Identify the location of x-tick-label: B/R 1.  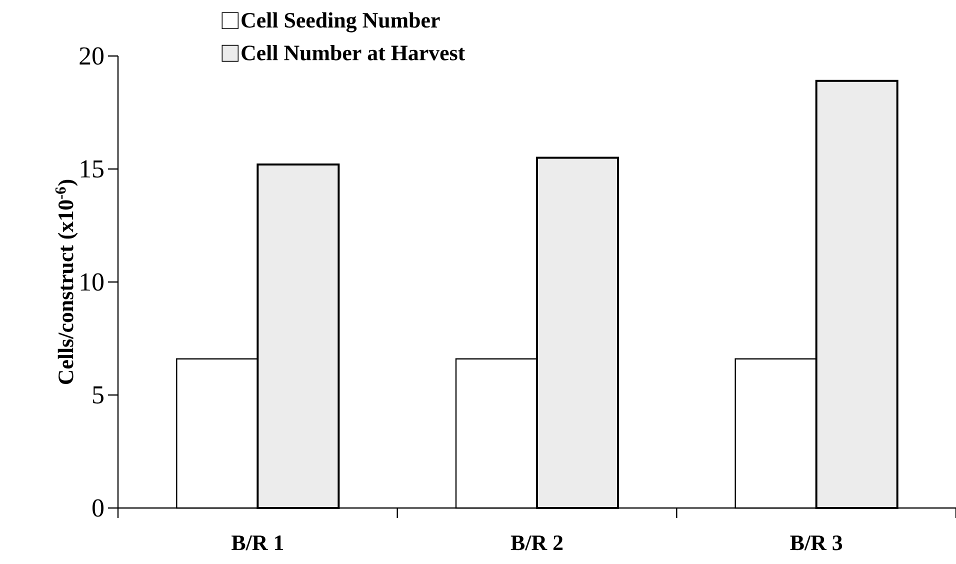
(258, 543).